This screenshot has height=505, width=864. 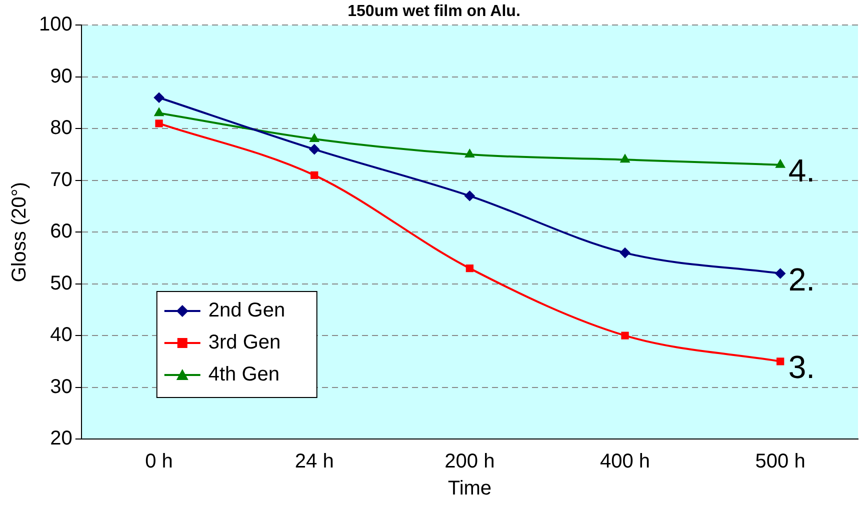 What do you see at coordinates (802, 170) in the screenshot?
I see `annotation: 4.` at bounding box center [802, 170].